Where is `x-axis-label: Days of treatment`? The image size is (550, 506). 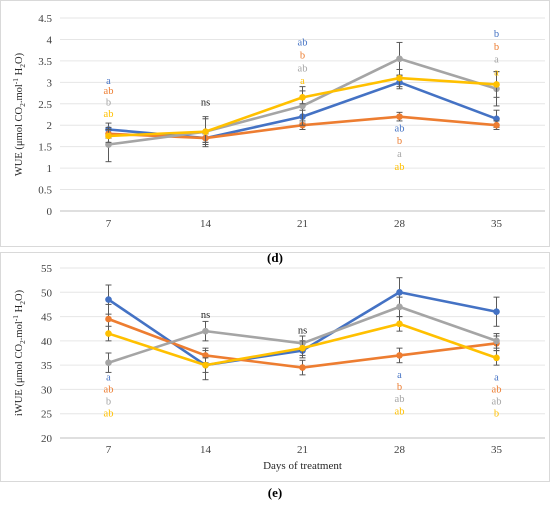 x-axis-label: Days of treatment is located at coordinates (302, 466).